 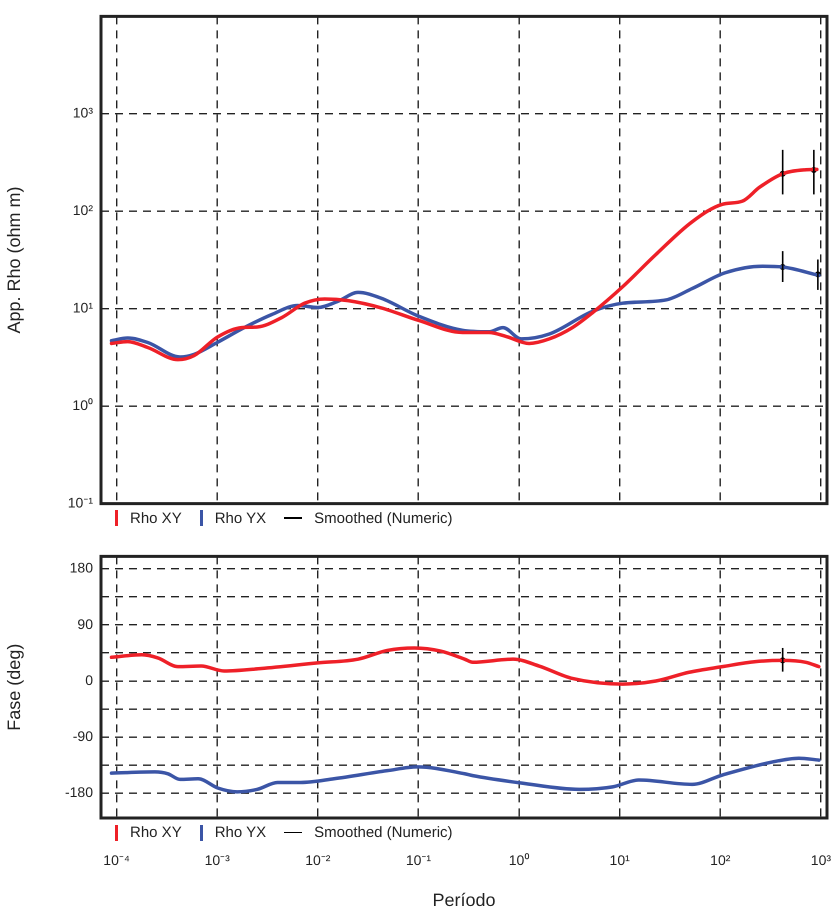 I want to click on y-tick-label: 10², so click(x=83, y=210).